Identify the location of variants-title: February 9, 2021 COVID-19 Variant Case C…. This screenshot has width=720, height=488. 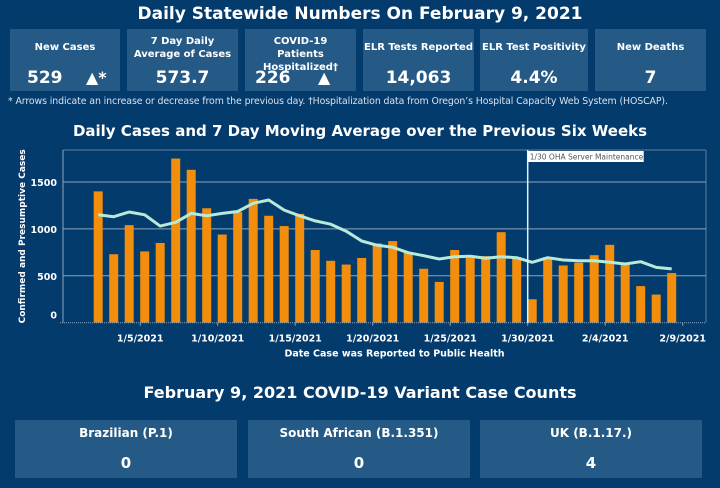
(360, 392).